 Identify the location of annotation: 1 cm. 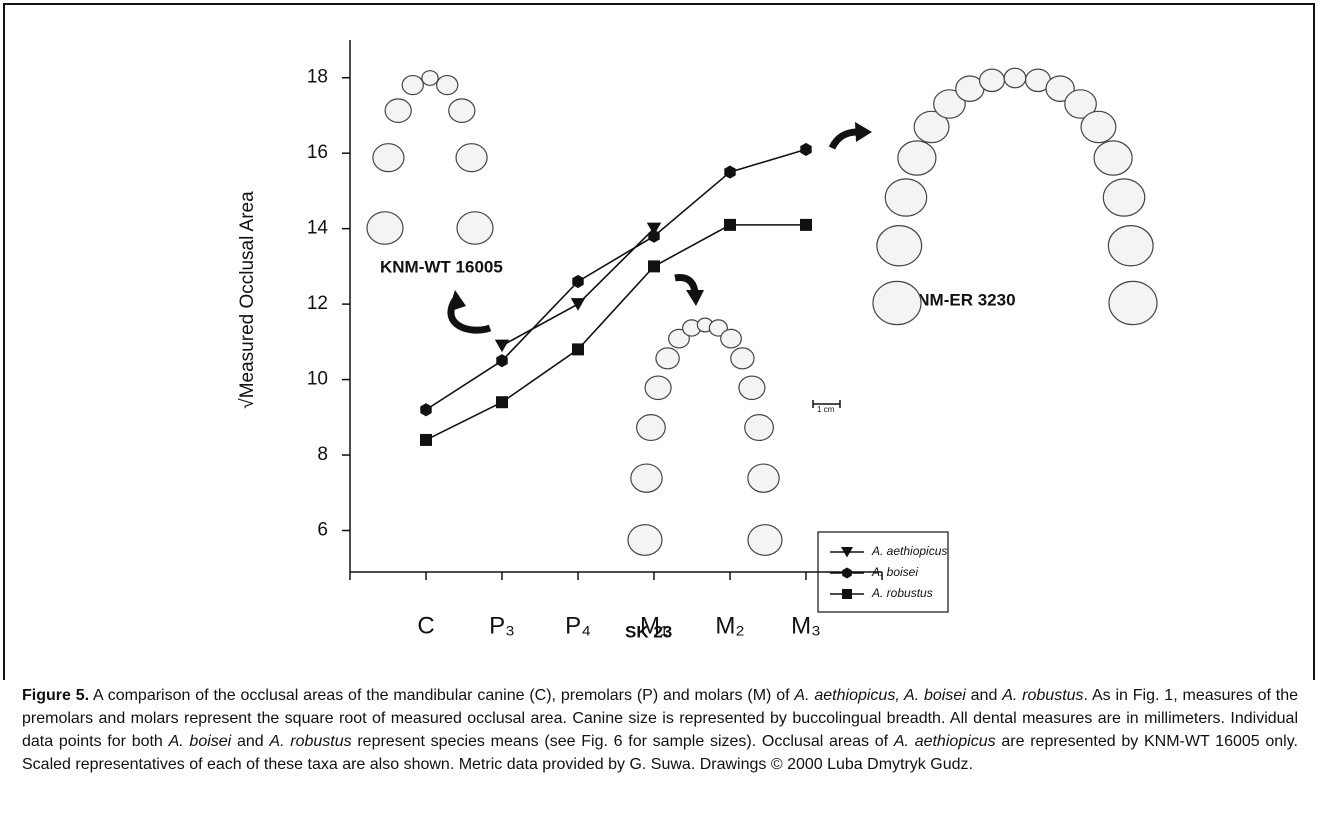
(826, 409).